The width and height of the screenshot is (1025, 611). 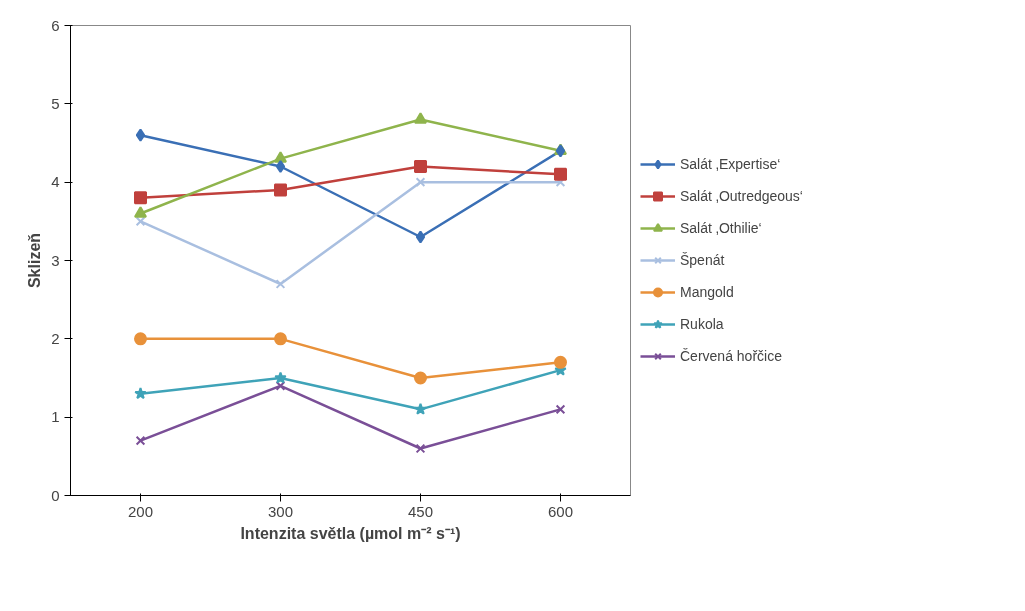 I want to click on y-tick-label: 2, so click(x=55, y=338).